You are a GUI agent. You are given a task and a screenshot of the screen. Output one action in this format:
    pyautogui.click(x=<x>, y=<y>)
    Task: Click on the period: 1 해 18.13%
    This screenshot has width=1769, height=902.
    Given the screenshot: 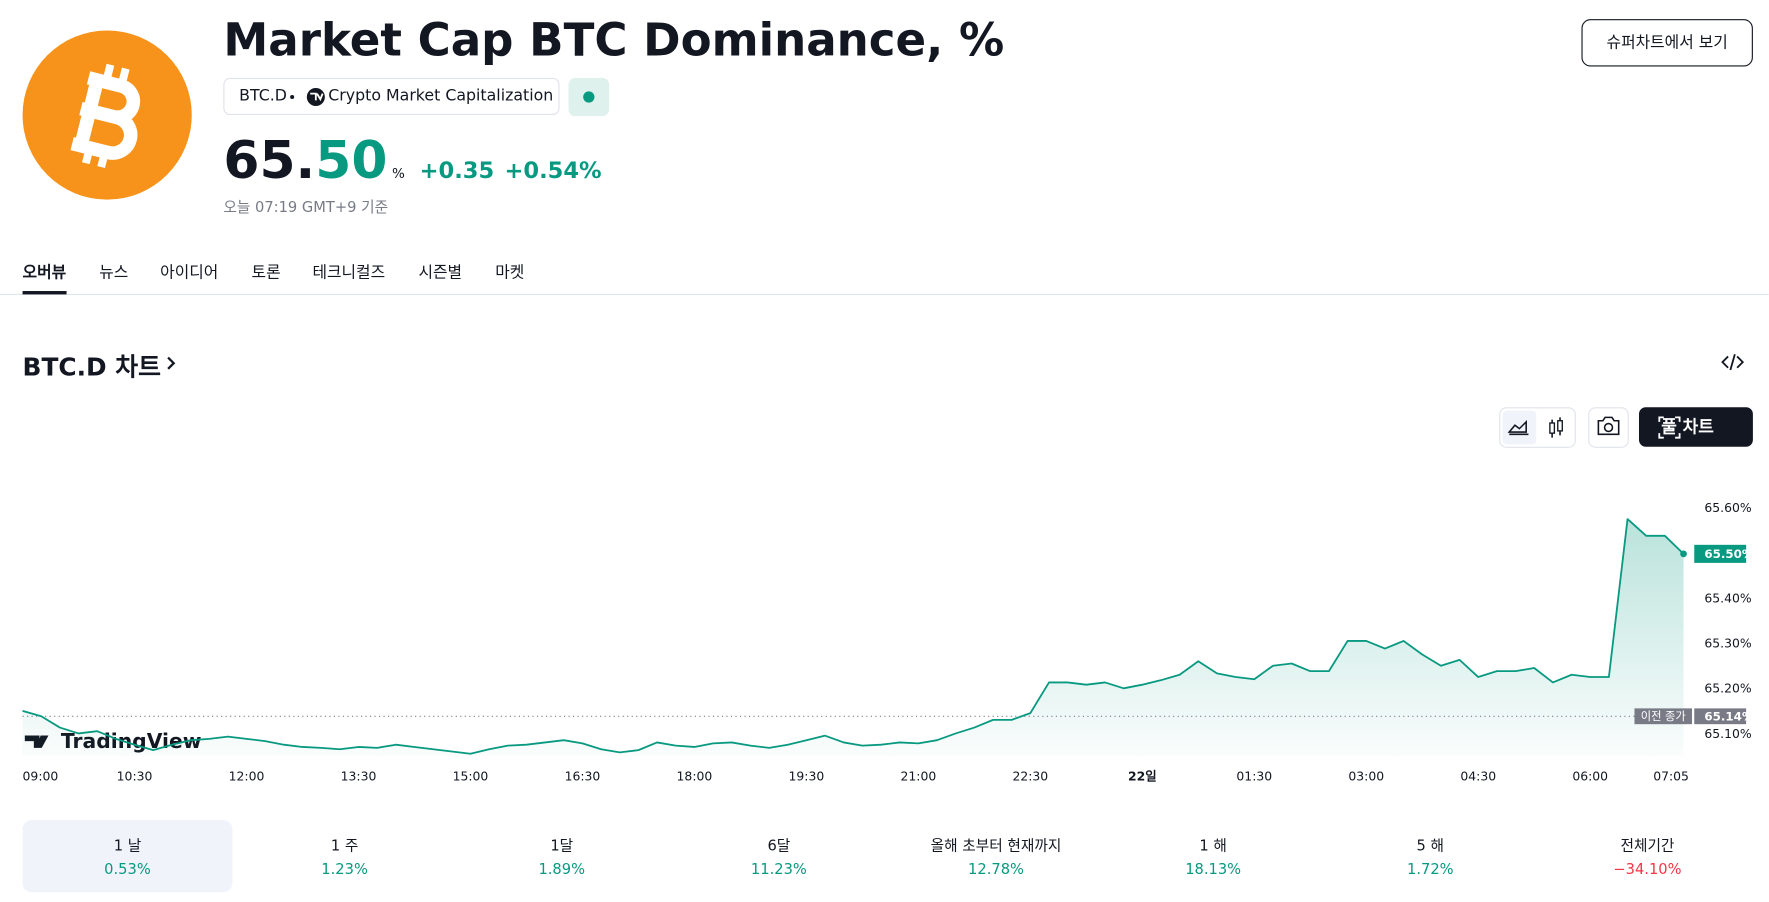 What is the action you would take?
    pyautogui.click(x=1213, y=856)
    